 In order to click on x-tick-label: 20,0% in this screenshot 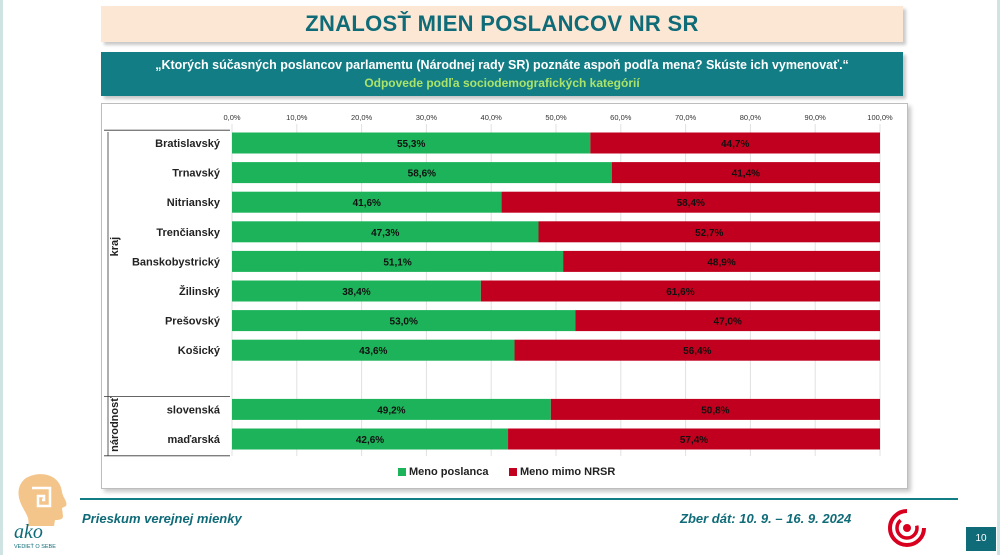, I will do `click(362, 117)`.